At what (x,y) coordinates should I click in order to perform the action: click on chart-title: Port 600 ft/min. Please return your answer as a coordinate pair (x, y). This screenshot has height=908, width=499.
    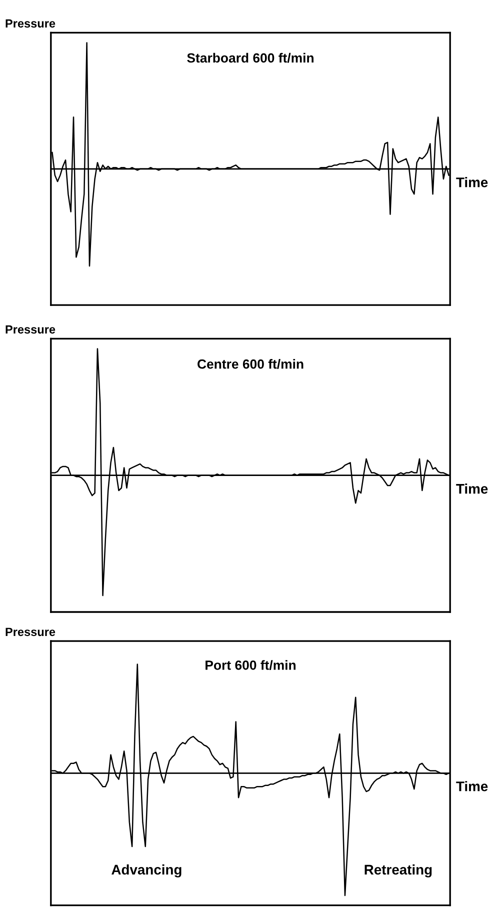
    Looking at the image, I should click on (251, 665).